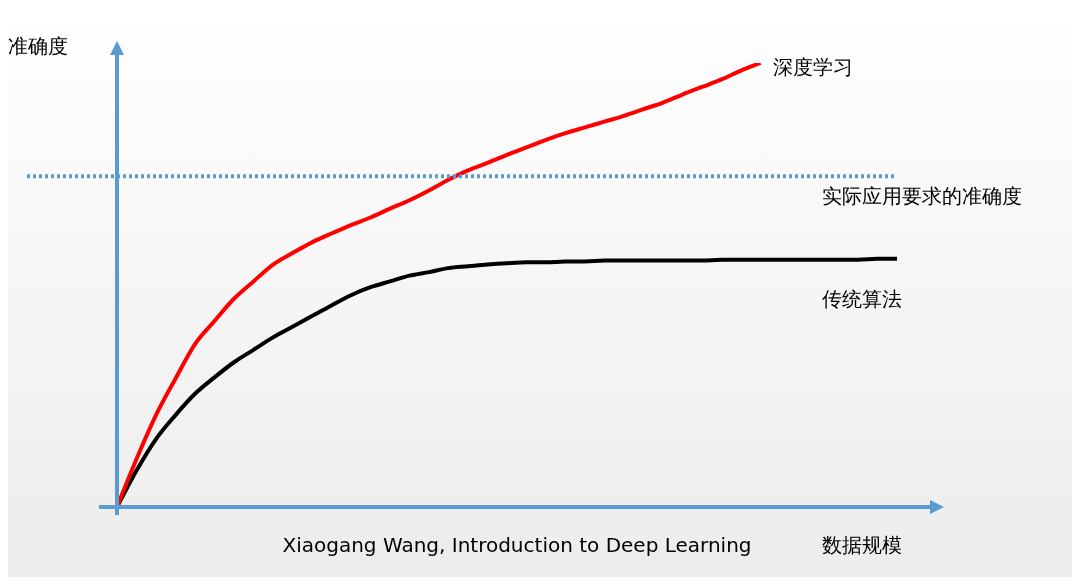 The width and height of the screenshot is (1080, 585). What do you see at coordinates (862, 545) in the screenshot?
I see `x-axis-title: 数据规模` at bounding box center [862, 545].